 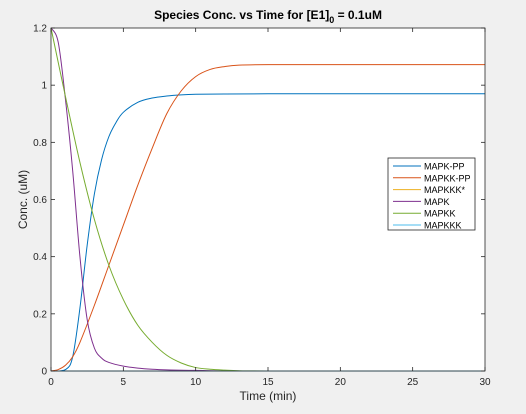 What do you see at coordinates (341, 382) in the screenshot?
I see `x-tick-label-4: 20` at bounding box center [341, 382].